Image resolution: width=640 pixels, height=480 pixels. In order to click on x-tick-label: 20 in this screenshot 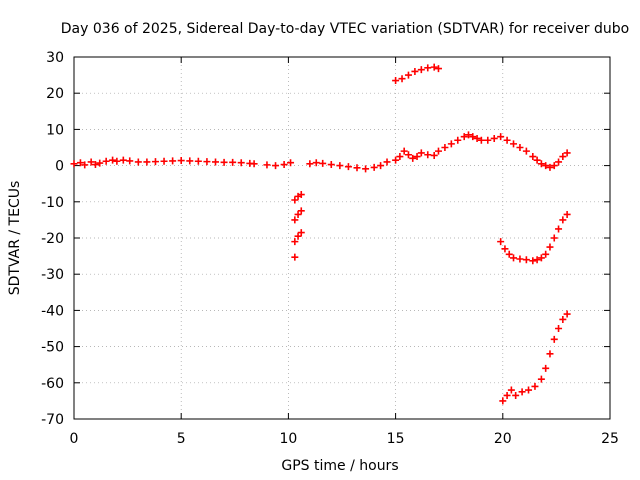, I will do `click(503, 439)`.